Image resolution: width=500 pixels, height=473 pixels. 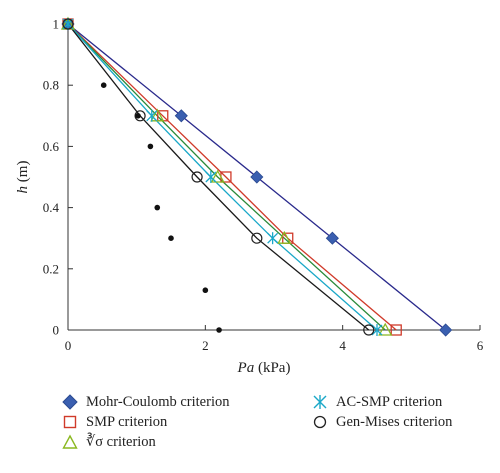 I want to click on legend-item-ac-smp: AC-SMP criterion, so click(x=377, y=402).